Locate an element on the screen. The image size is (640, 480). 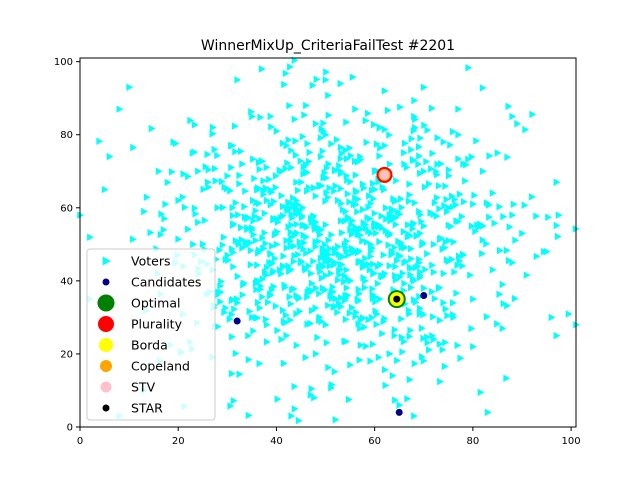
legend-box is located at coordinates (151, 334).